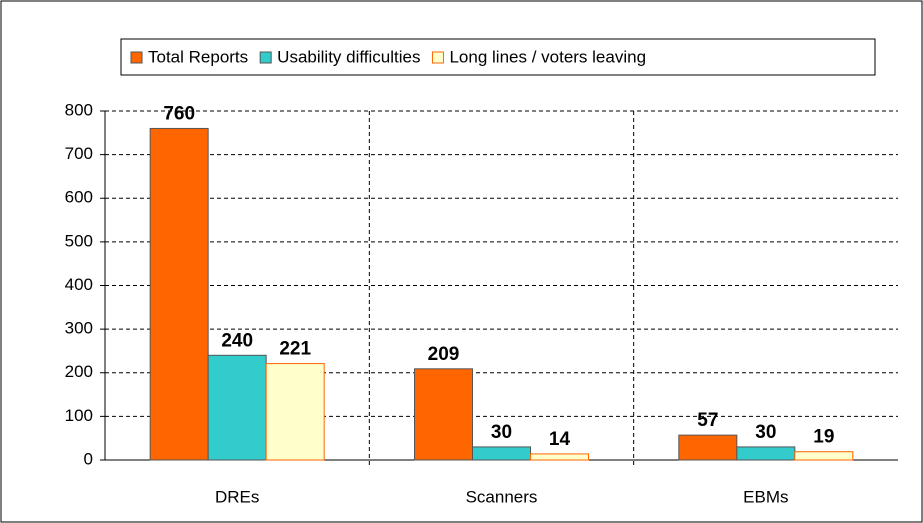  I want to click on y-tick-label: 0, so click(88, 458).